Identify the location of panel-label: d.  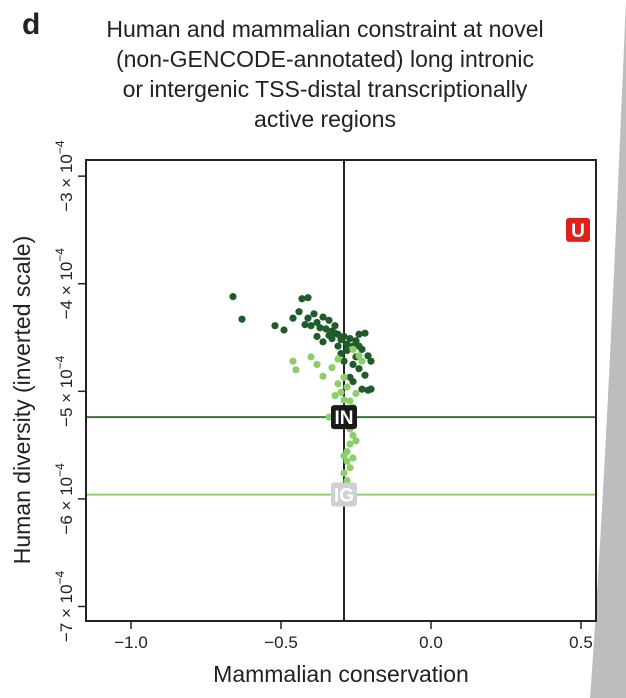
(31, 24).